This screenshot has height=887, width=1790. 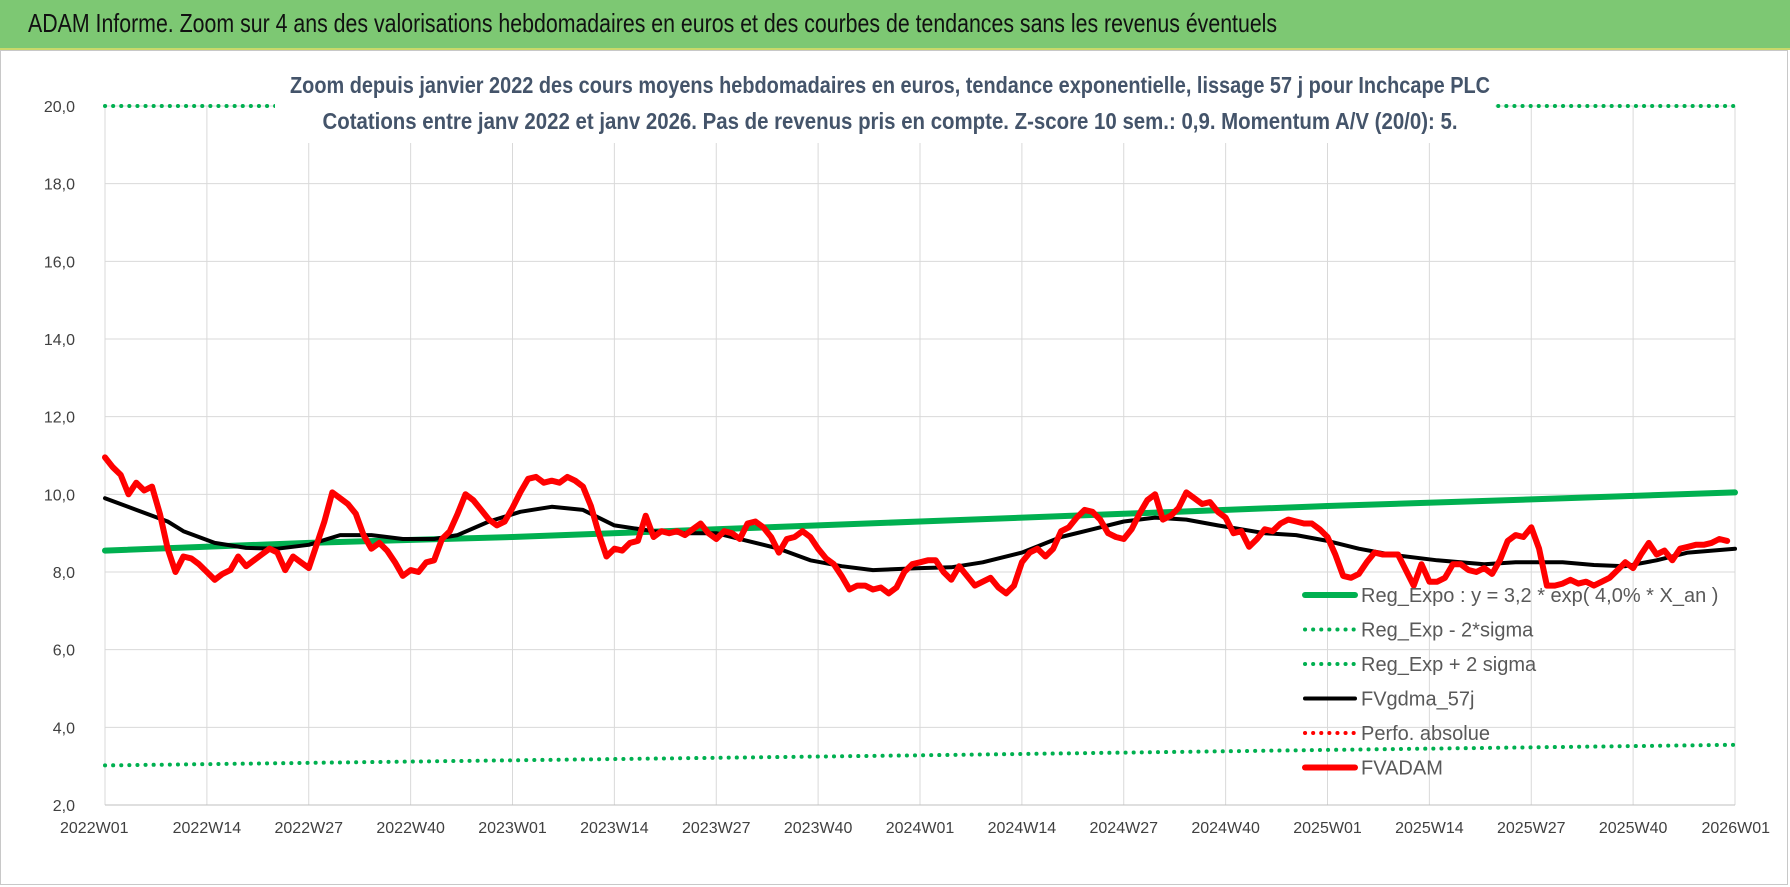 I want to click on y-tick-label: 10,0, so click(x=59, y=495).